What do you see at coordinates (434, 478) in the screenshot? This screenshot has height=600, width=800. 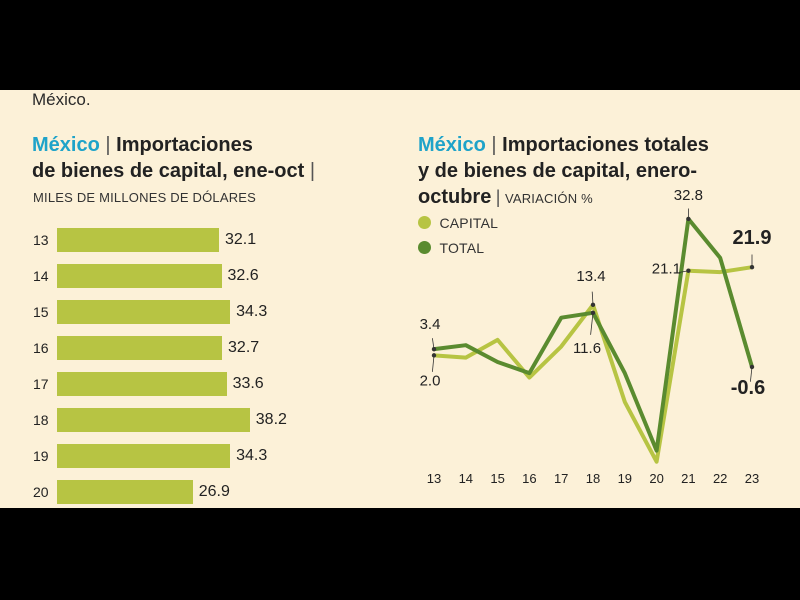 I see `x-tick-label: 13` at bounding box center [434, 478].